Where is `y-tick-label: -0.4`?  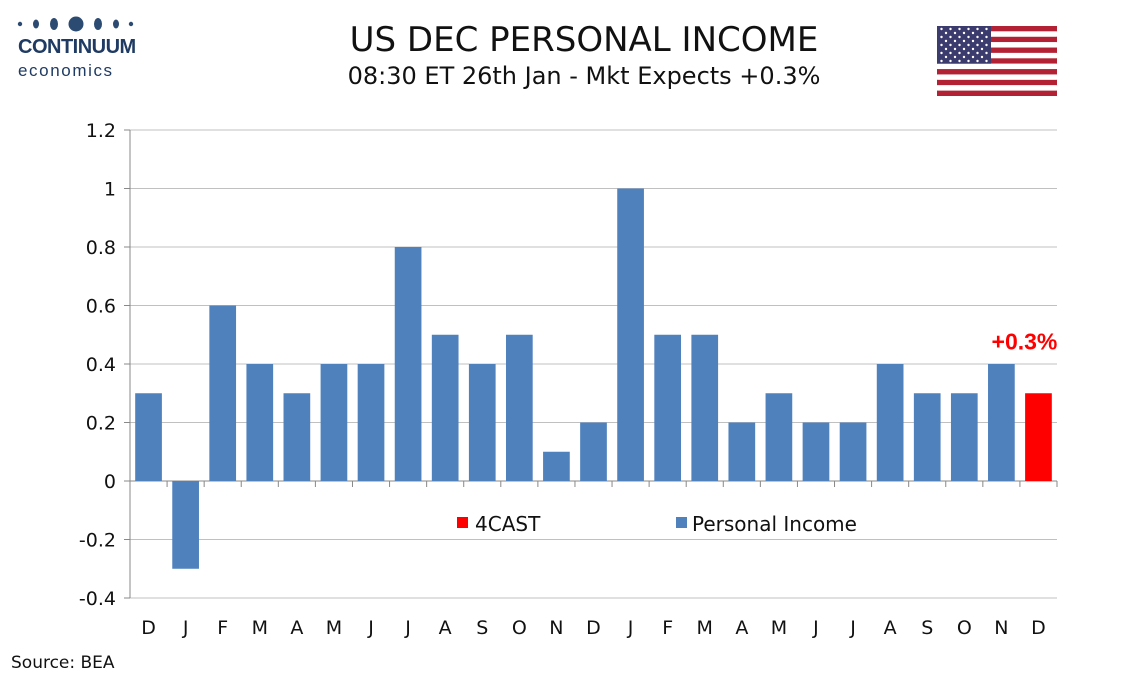 y-tick-label: -0.4 is located at coordinates (97, 599).